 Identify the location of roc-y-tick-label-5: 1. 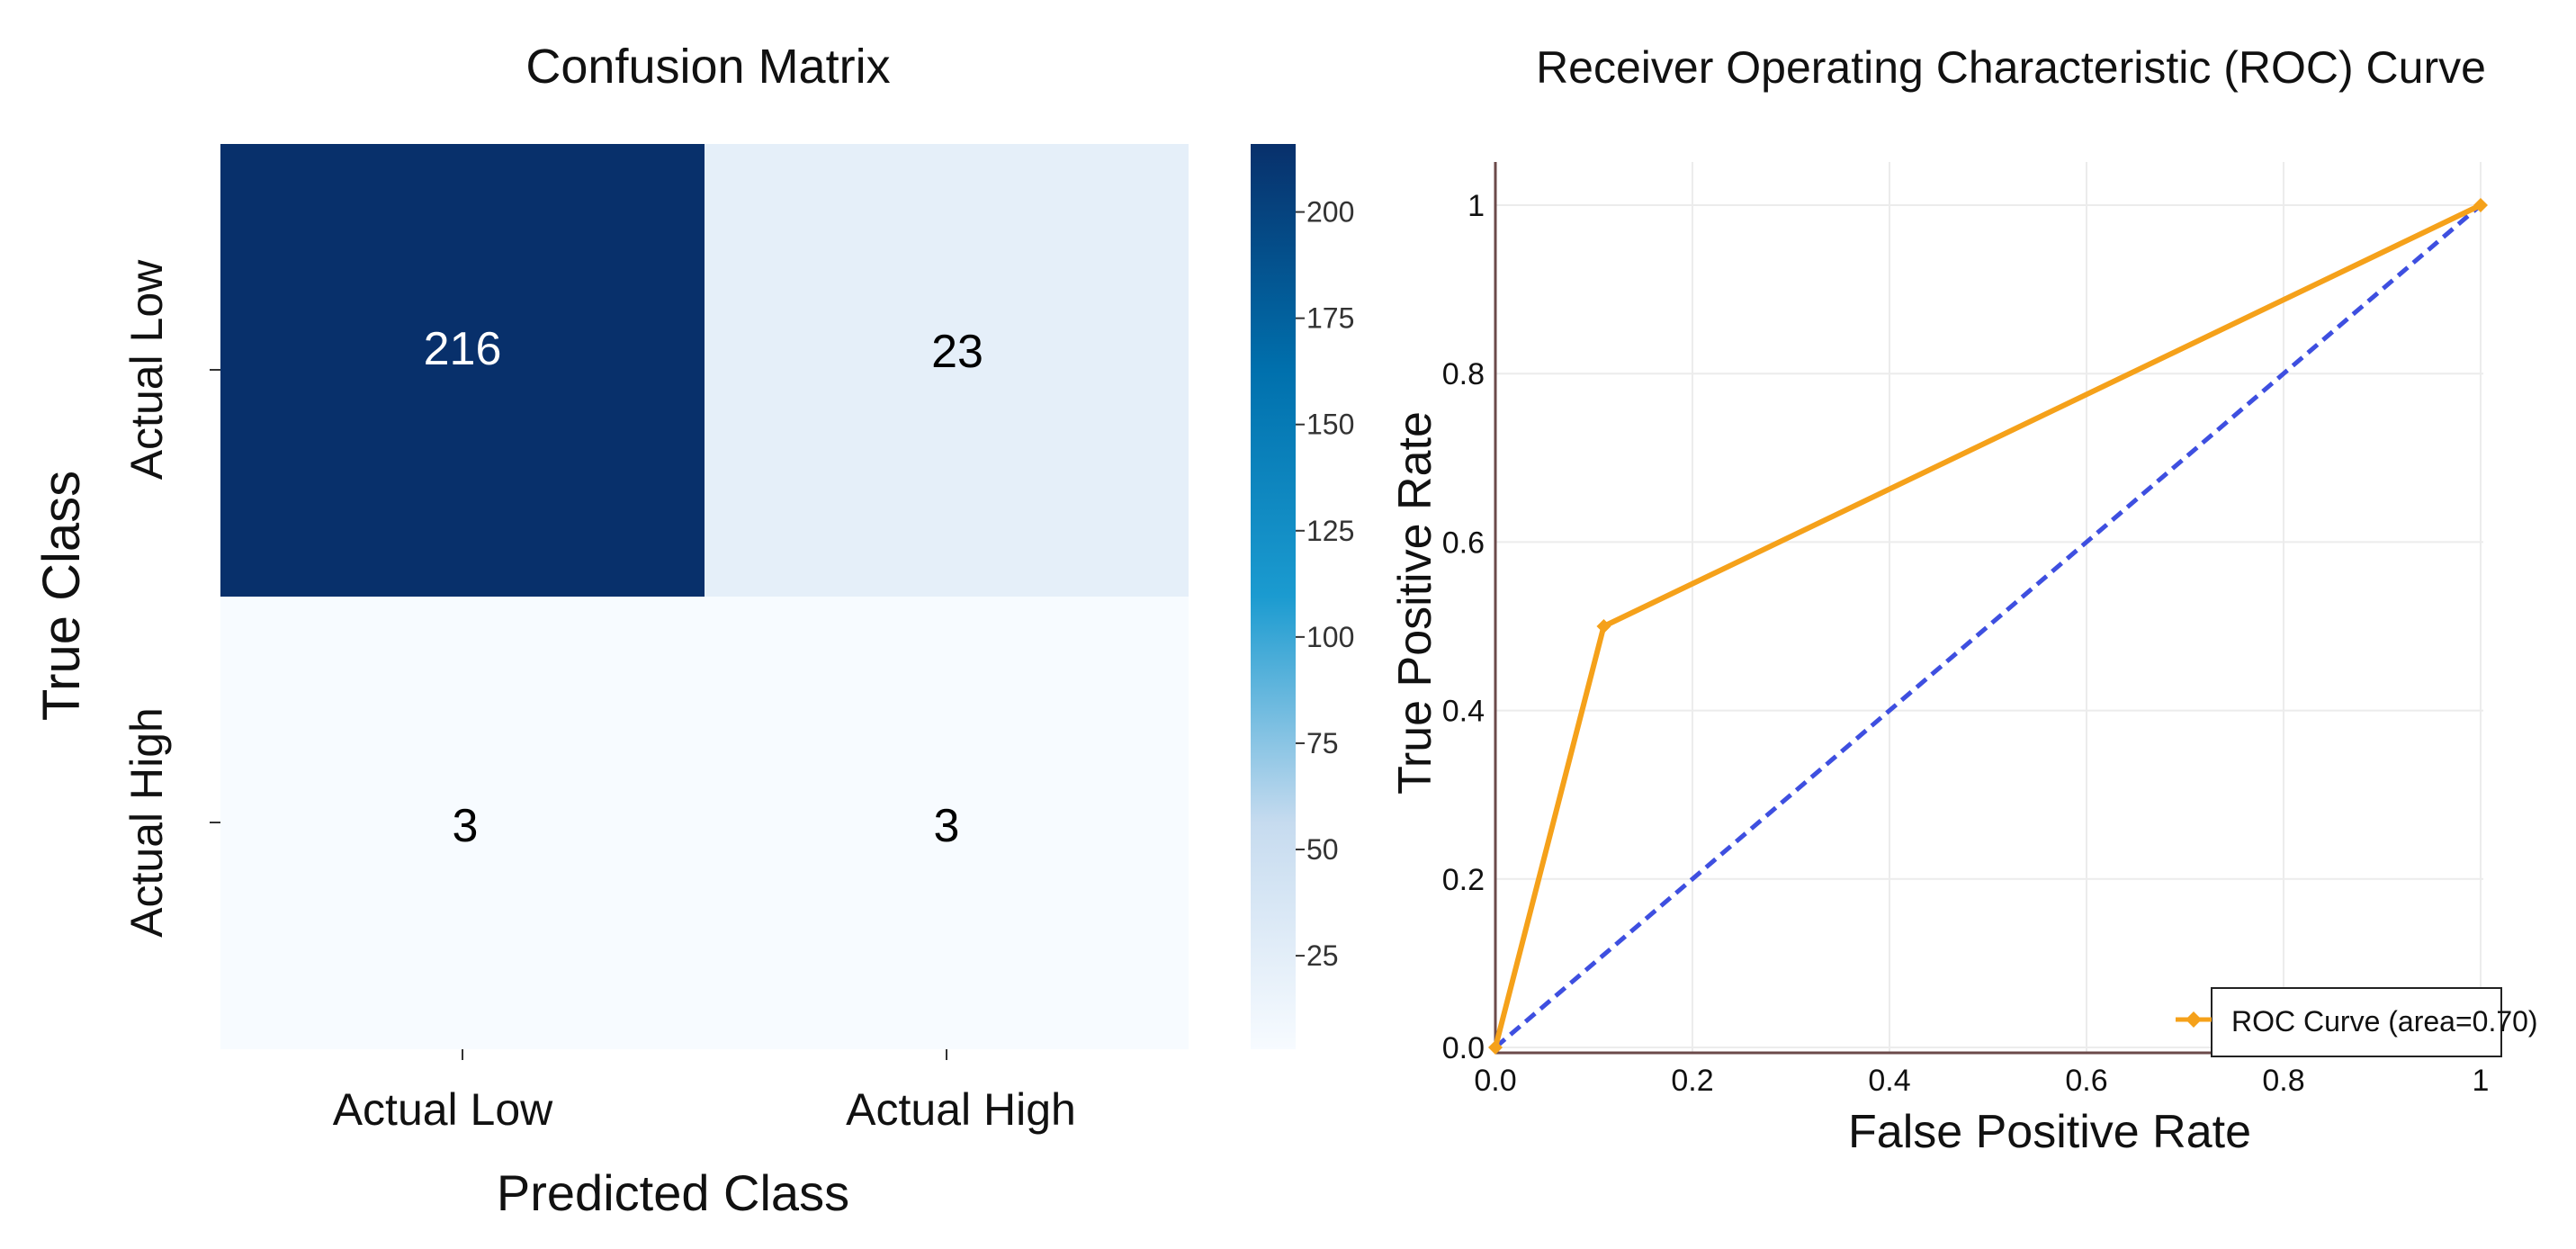
(1477, 206).